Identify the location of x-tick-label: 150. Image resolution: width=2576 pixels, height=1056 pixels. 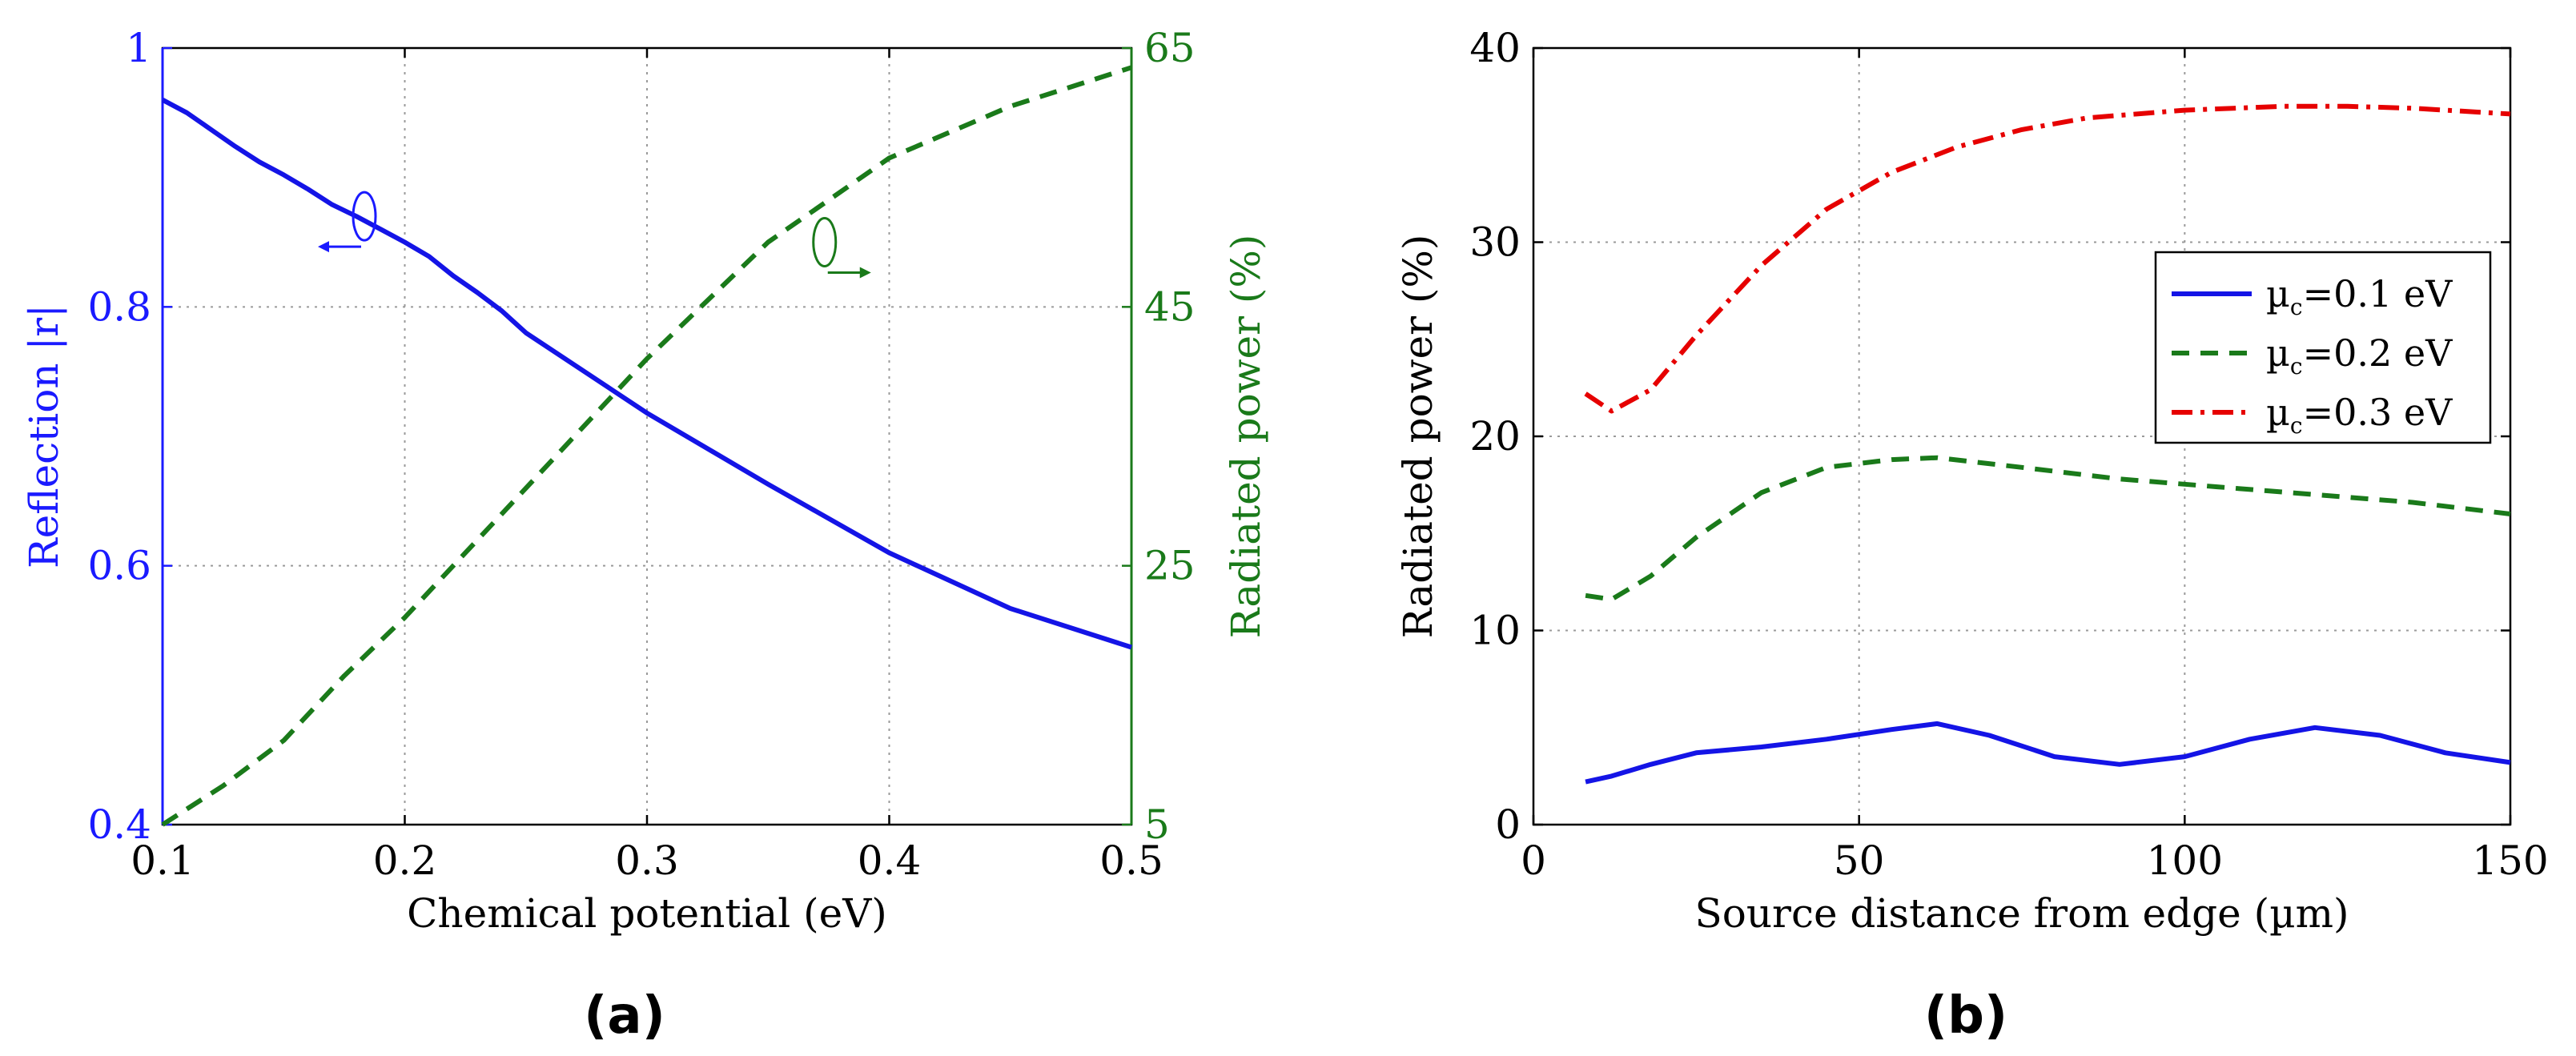
(2510, 860).